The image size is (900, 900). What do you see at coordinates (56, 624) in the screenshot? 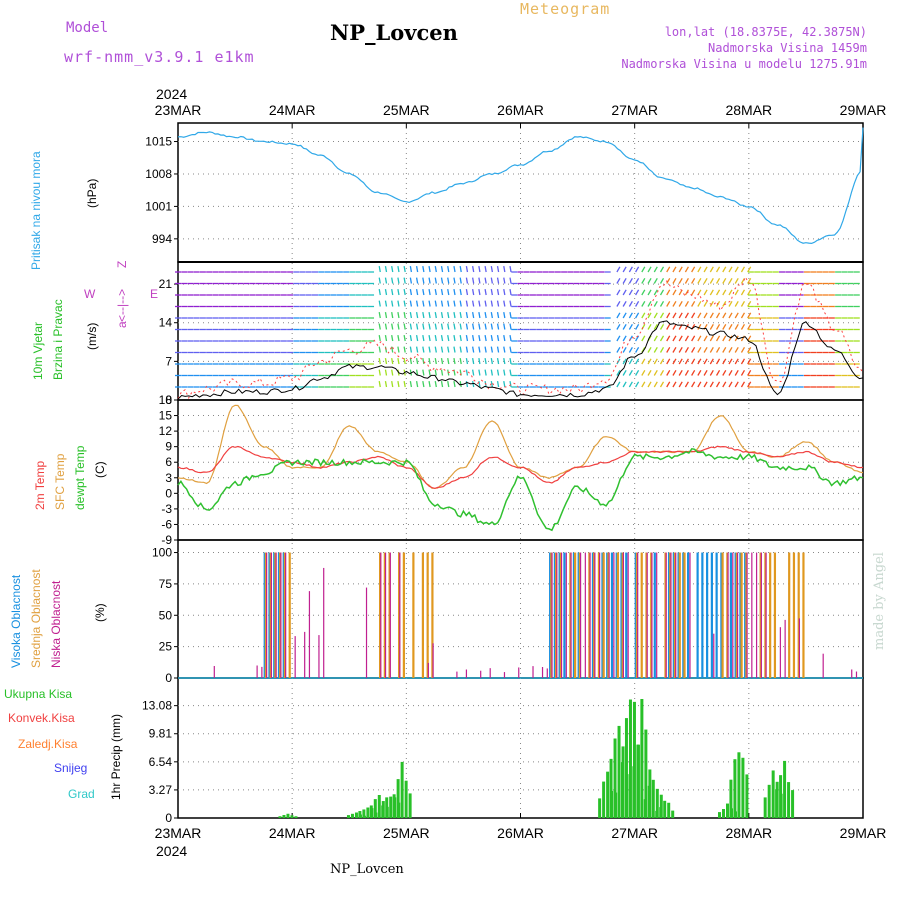
I see `cloud-low-label: Niska Oblacnost` at bounding box center [56, 624].